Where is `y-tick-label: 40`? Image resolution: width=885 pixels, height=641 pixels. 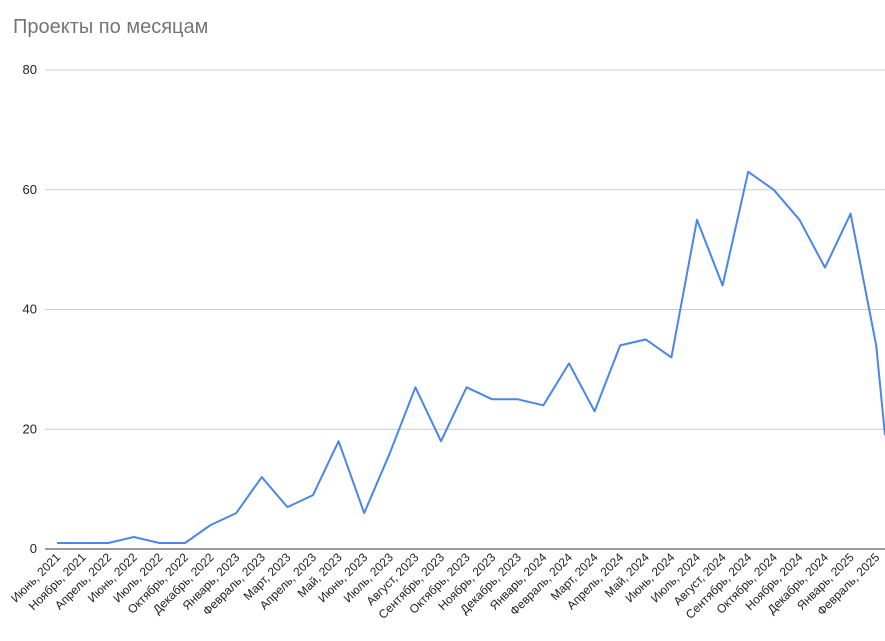 y-tick-label: 40 is located at coordinates (30, 309).